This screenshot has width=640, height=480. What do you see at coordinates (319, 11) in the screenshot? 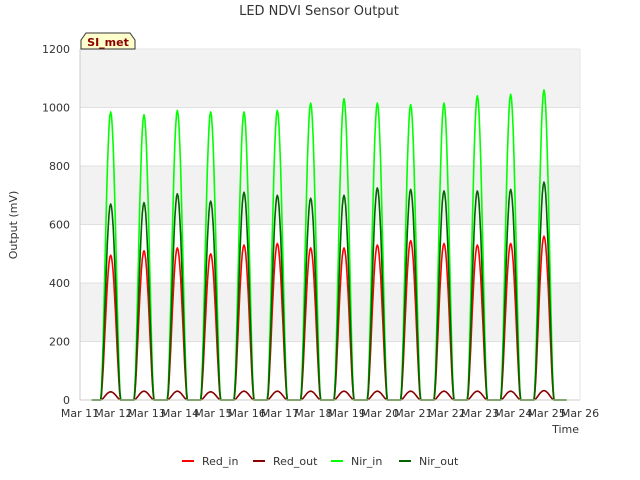
I see `chart-title: LED NDVI Sensor Output` at bounding box center [319, 11].